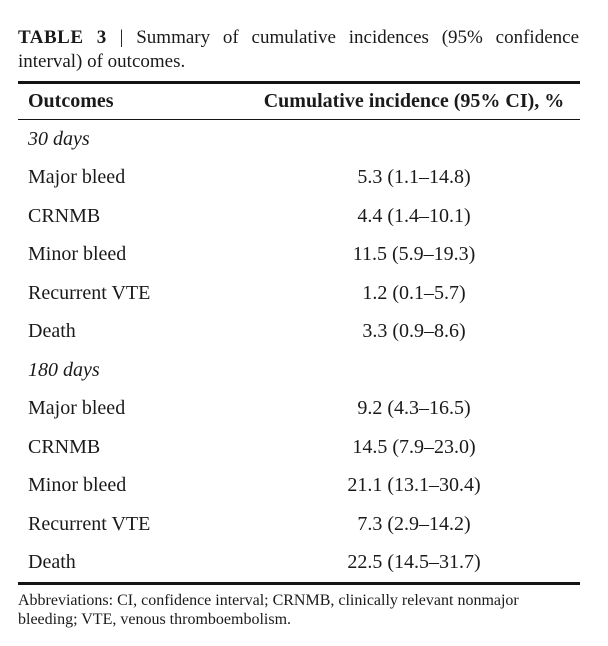 The width and height of the screenshot is (608, 646). Describe the element at coordinates (414, 485) in the screenshot. I see `value-cell: 21.1 (13.1–30.4)` at that location.